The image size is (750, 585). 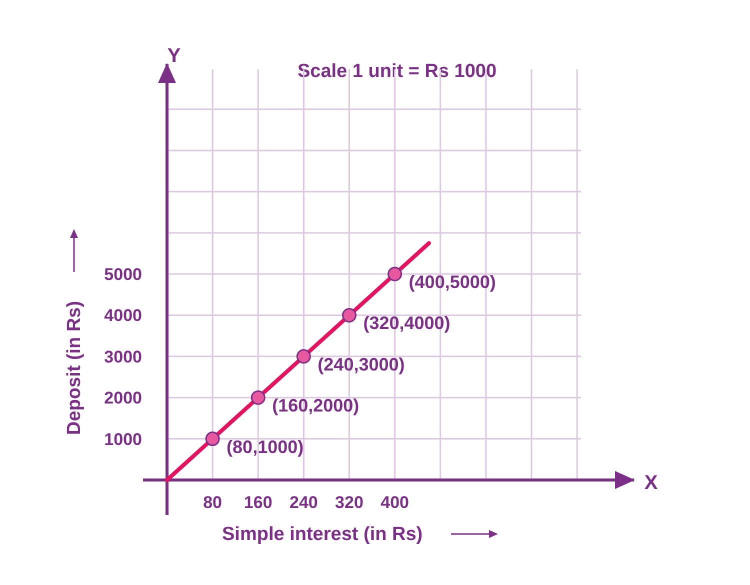 What do you see at coordinates (303, 502) in the screenshot?
I see `x-tick-label: 240` at bounding box center [303, 502].